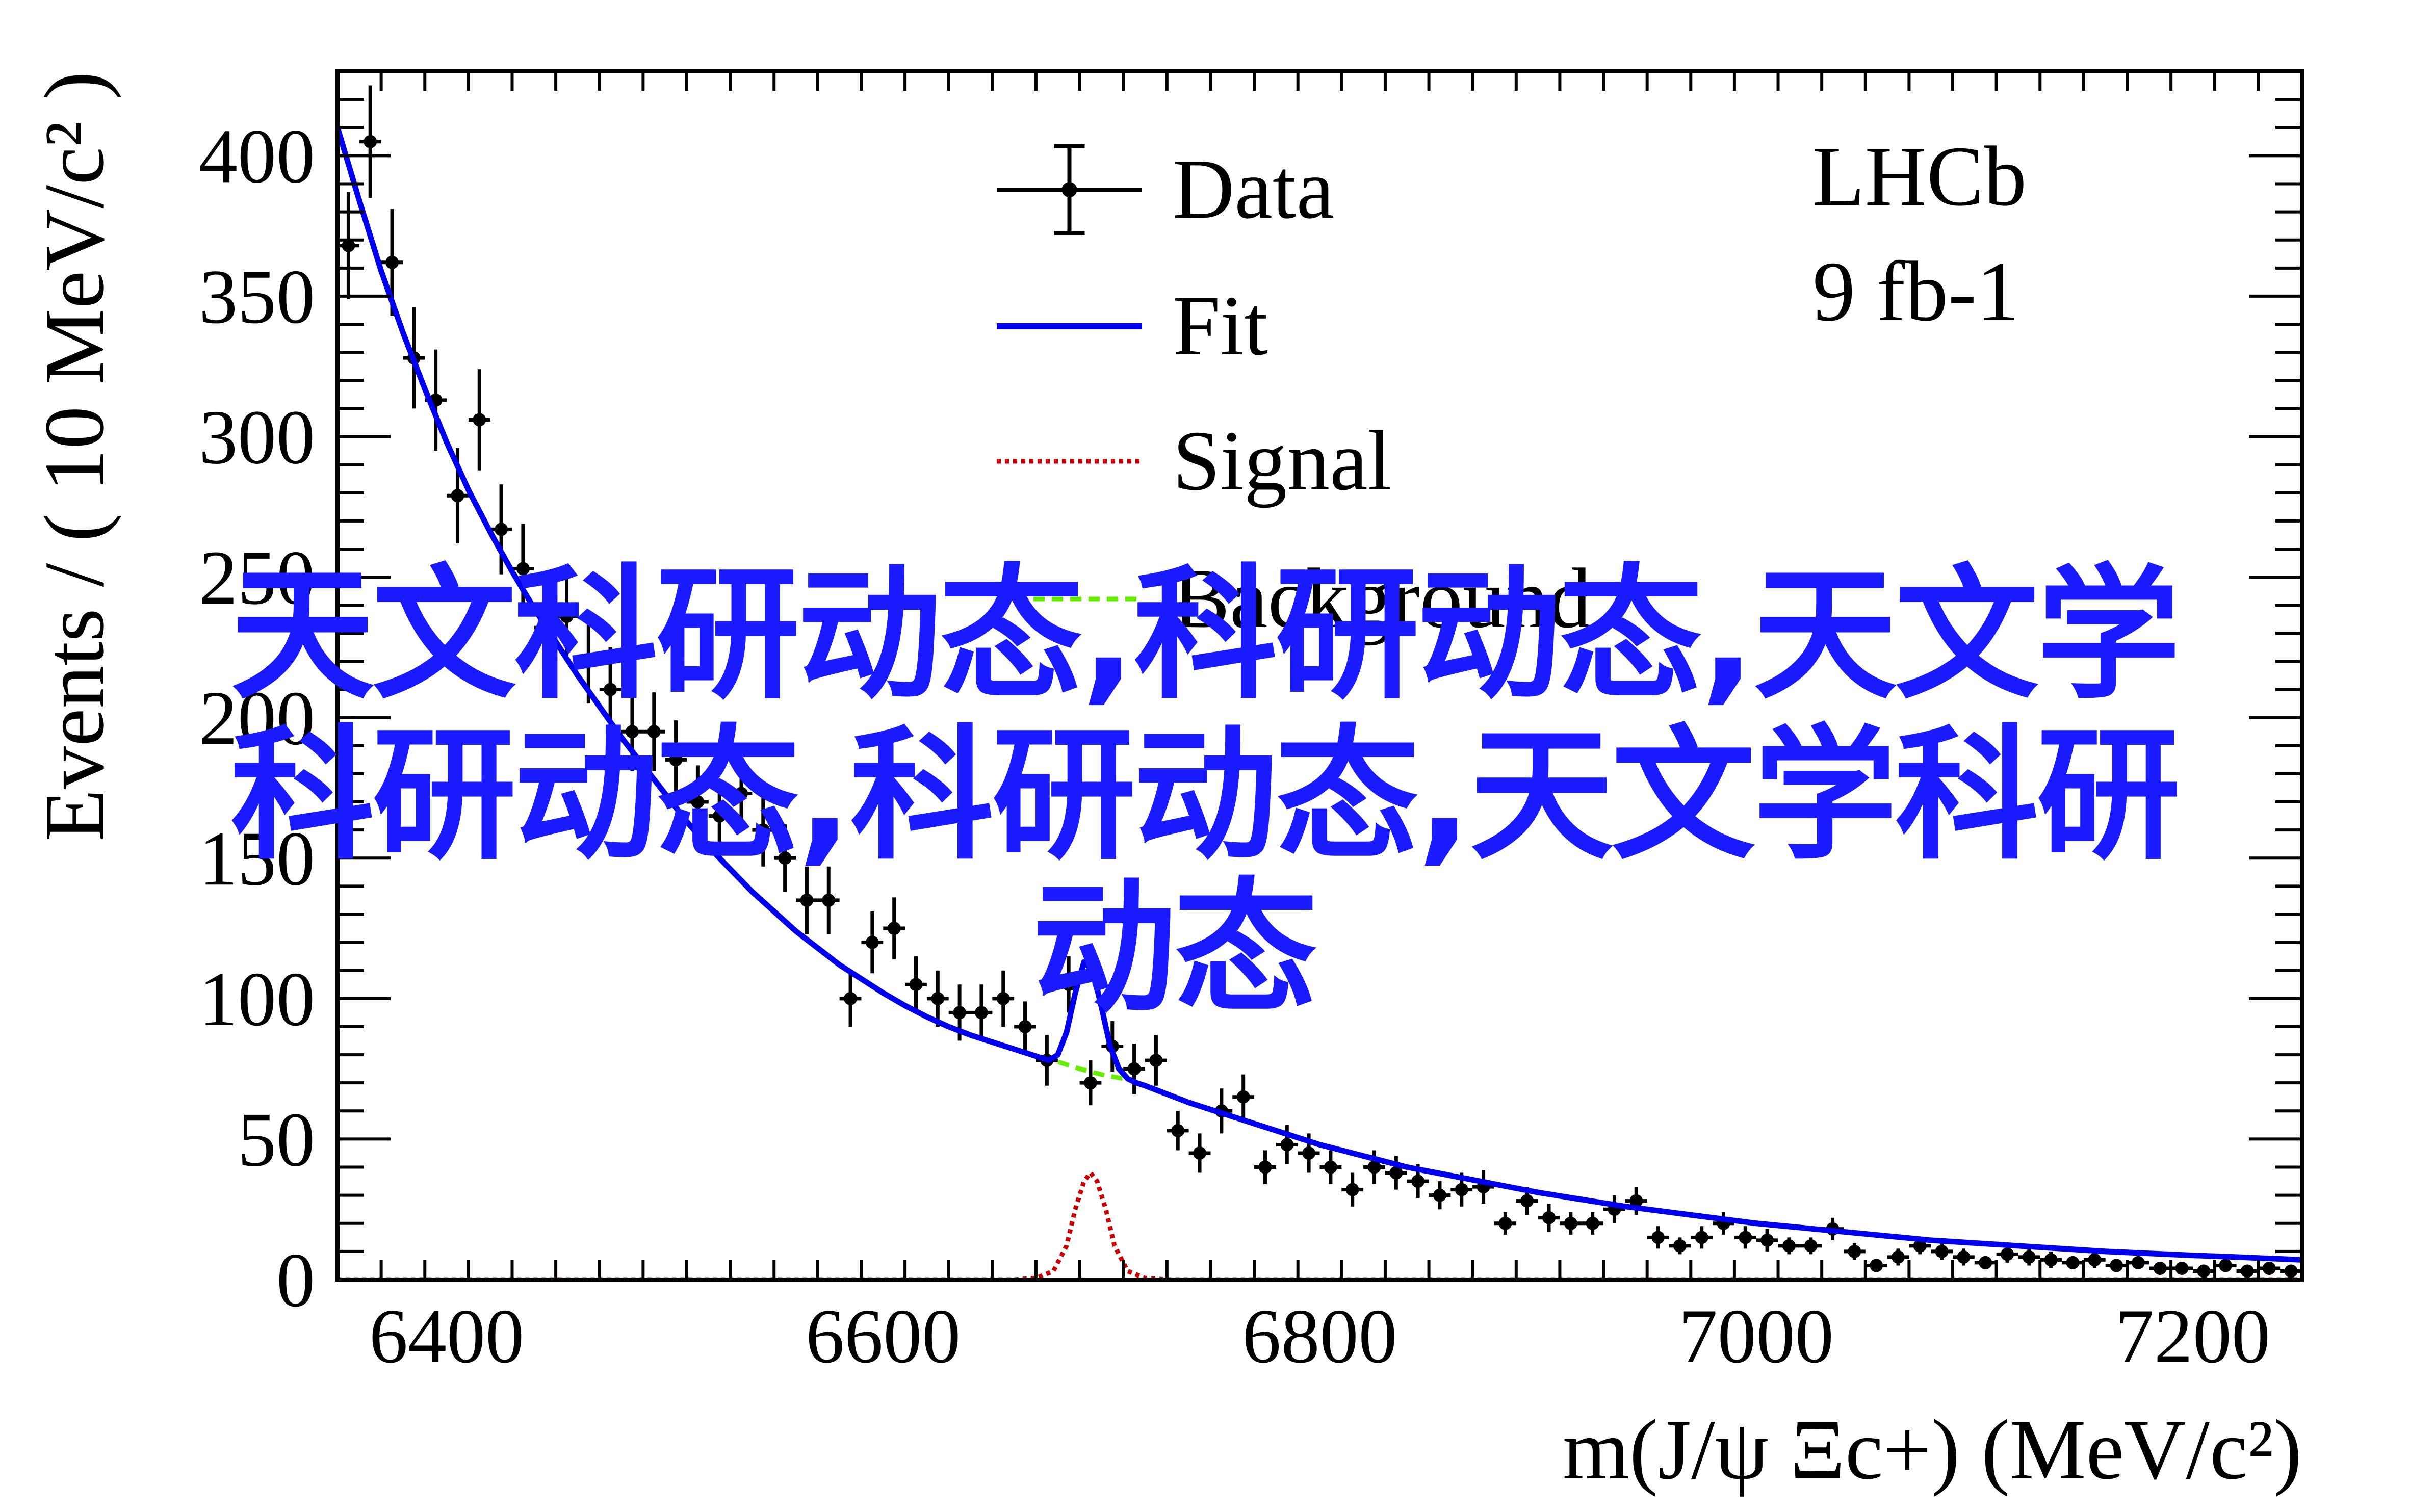 The width and height of the screenshot is (2409, 1512). Describe the element at coordinates (1165, 189) in the screenshot. I see `legend-entry: Data` at that location.